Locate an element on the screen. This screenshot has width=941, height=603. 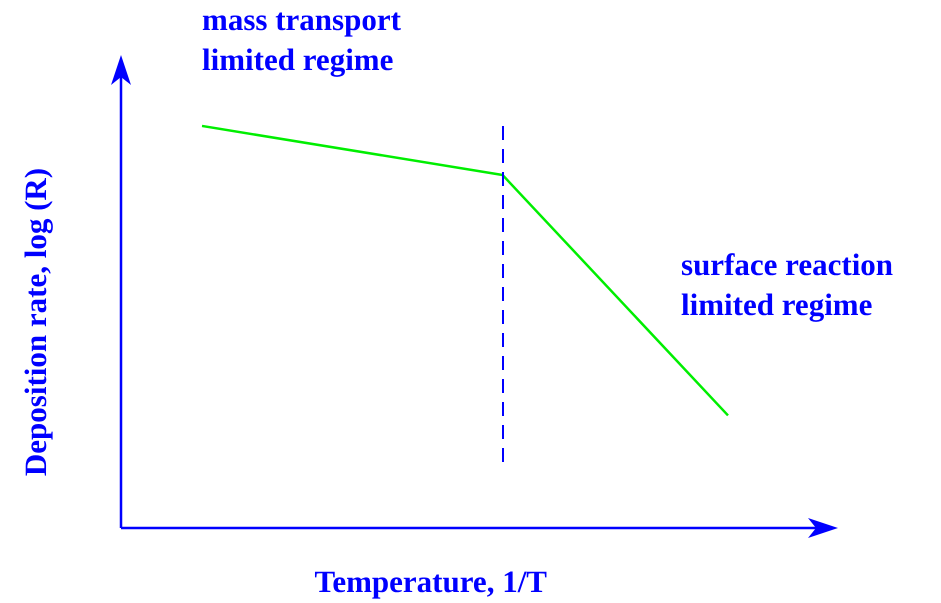
x-axis-title: Temperature, 1/T is located at coordinates (430, 582).